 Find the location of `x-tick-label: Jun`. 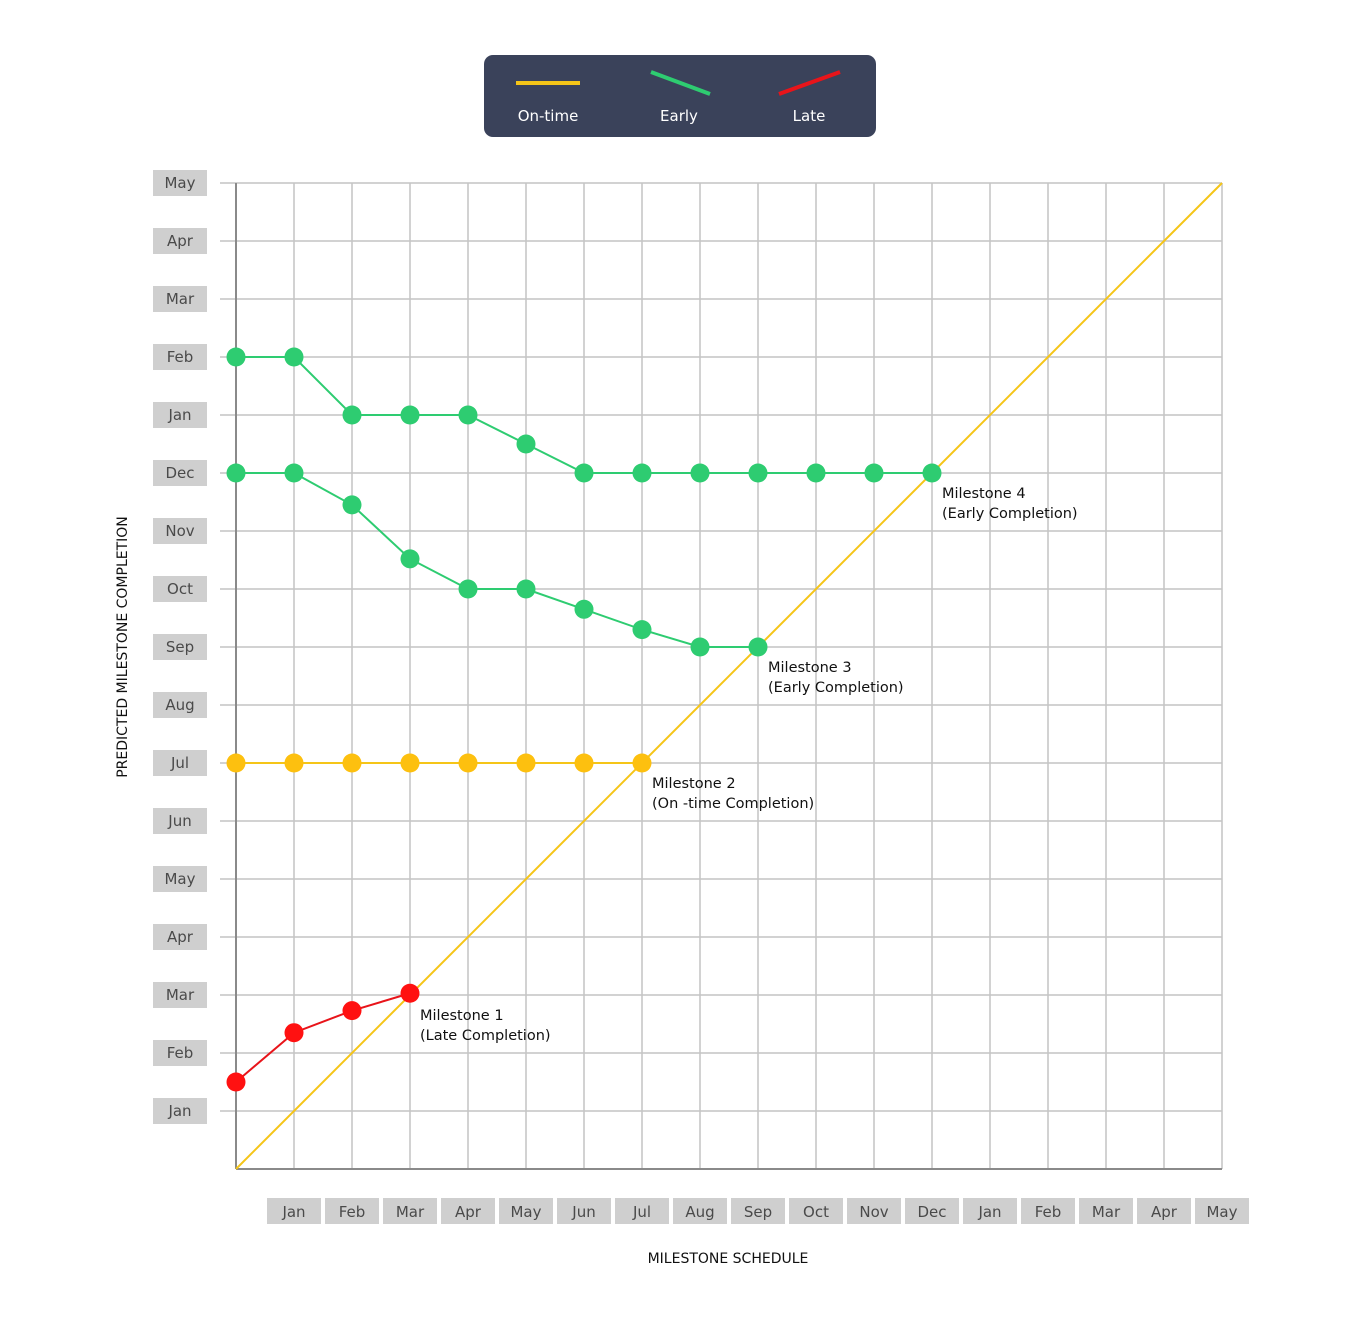

x-tick-label: Jun is located at coordinates (583, 1212).